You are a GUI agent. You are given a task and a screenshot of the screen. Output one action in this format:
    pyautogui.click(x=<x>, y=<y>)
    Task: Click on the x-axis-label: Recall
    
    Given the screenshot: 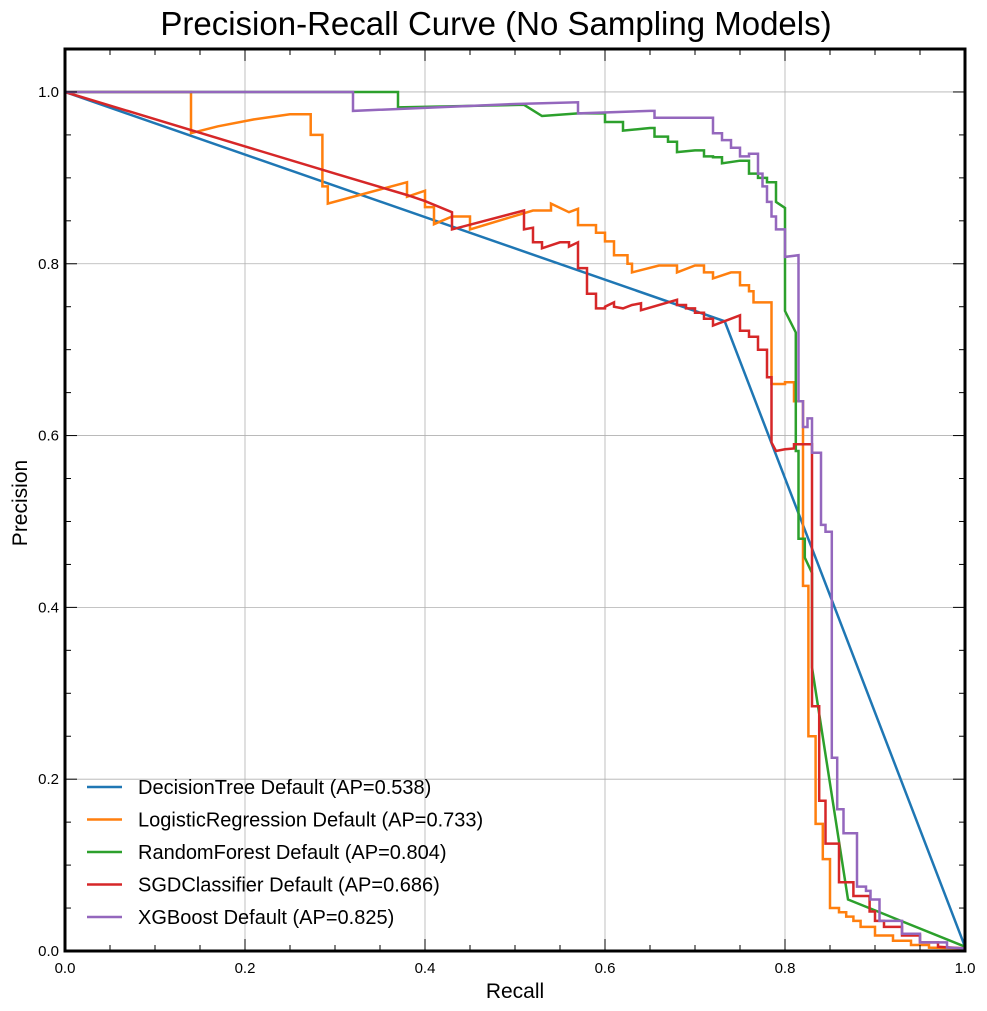 What is the action you would take?
    pyautogui.click(x=515, y=991)
    